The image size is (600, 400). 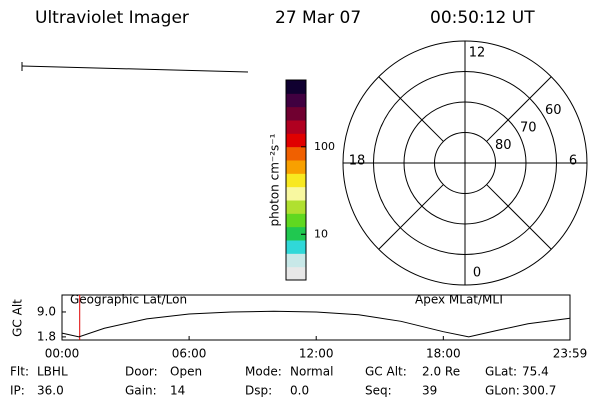 I want to click on x-tick-label: 12:00, so click(x=316, y=354).